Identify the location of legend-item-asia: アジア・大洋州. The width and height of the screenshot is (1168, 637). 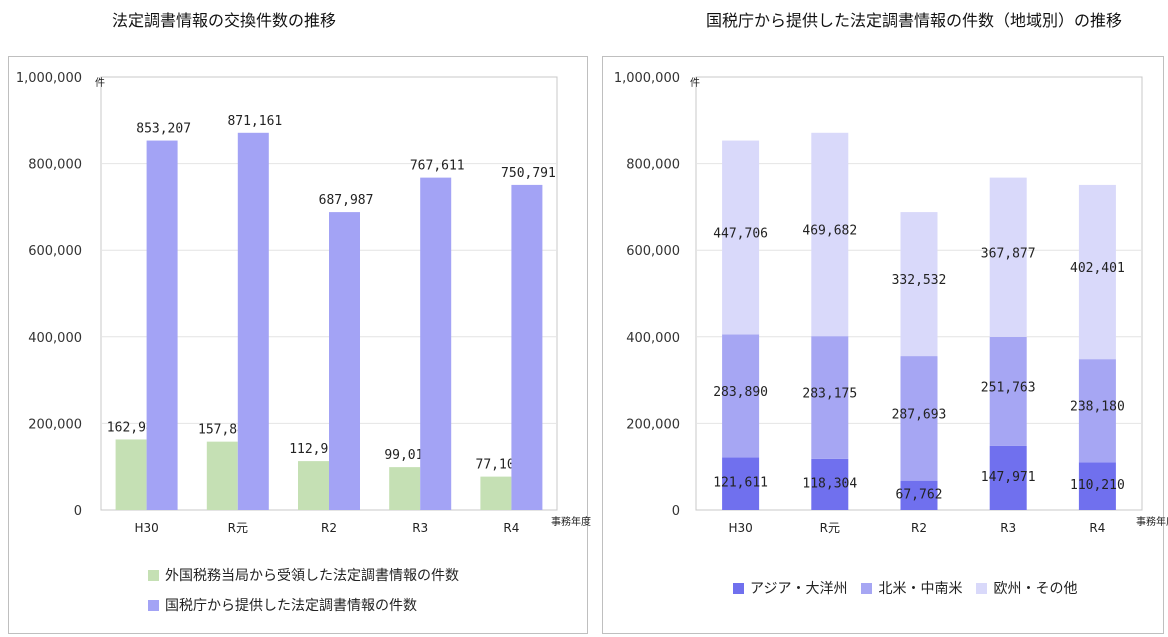
(790, 588).